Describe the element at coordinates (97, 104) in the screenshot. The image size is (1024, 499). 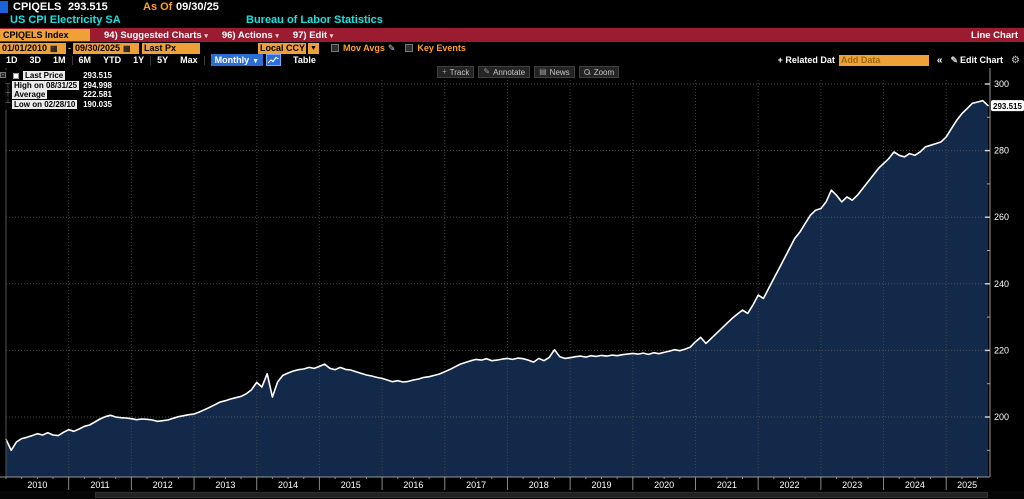
I see `legend-value: 190.035` at that location.